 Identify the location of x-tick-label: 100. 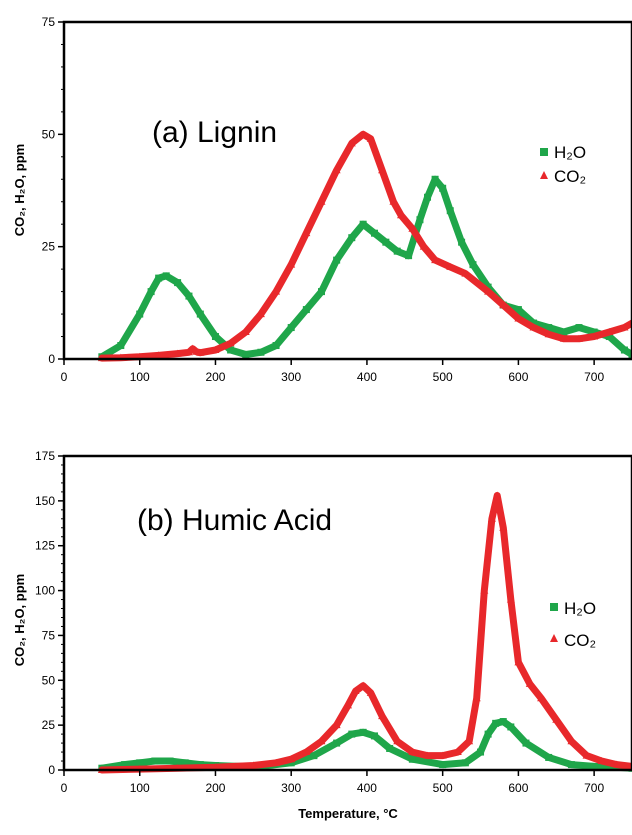
(140, 377).